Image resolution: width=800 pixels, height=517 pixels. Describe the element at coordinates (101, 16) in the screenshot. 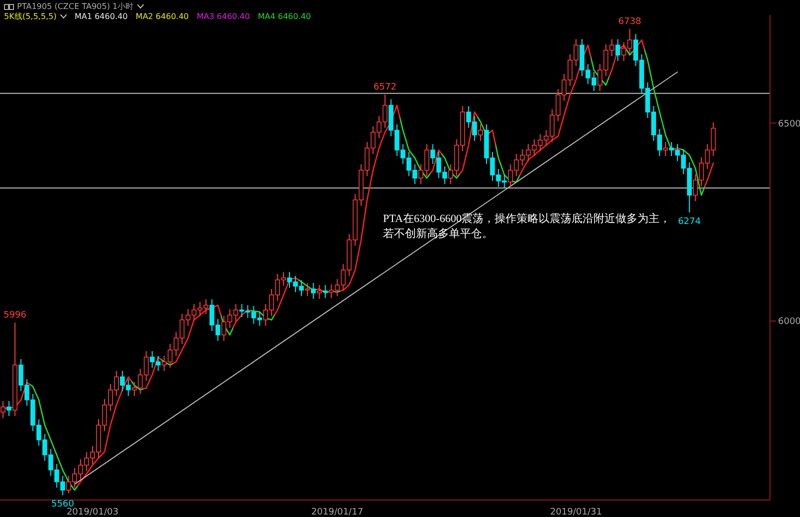

I see `annotation: MA1 6460.40` at that location.